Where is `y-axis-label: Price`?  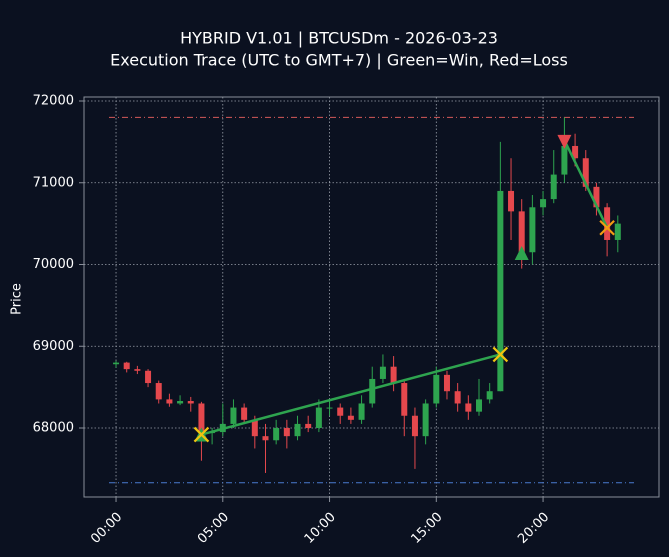
y-axis-label: Price is located at coordinates (17, 299).